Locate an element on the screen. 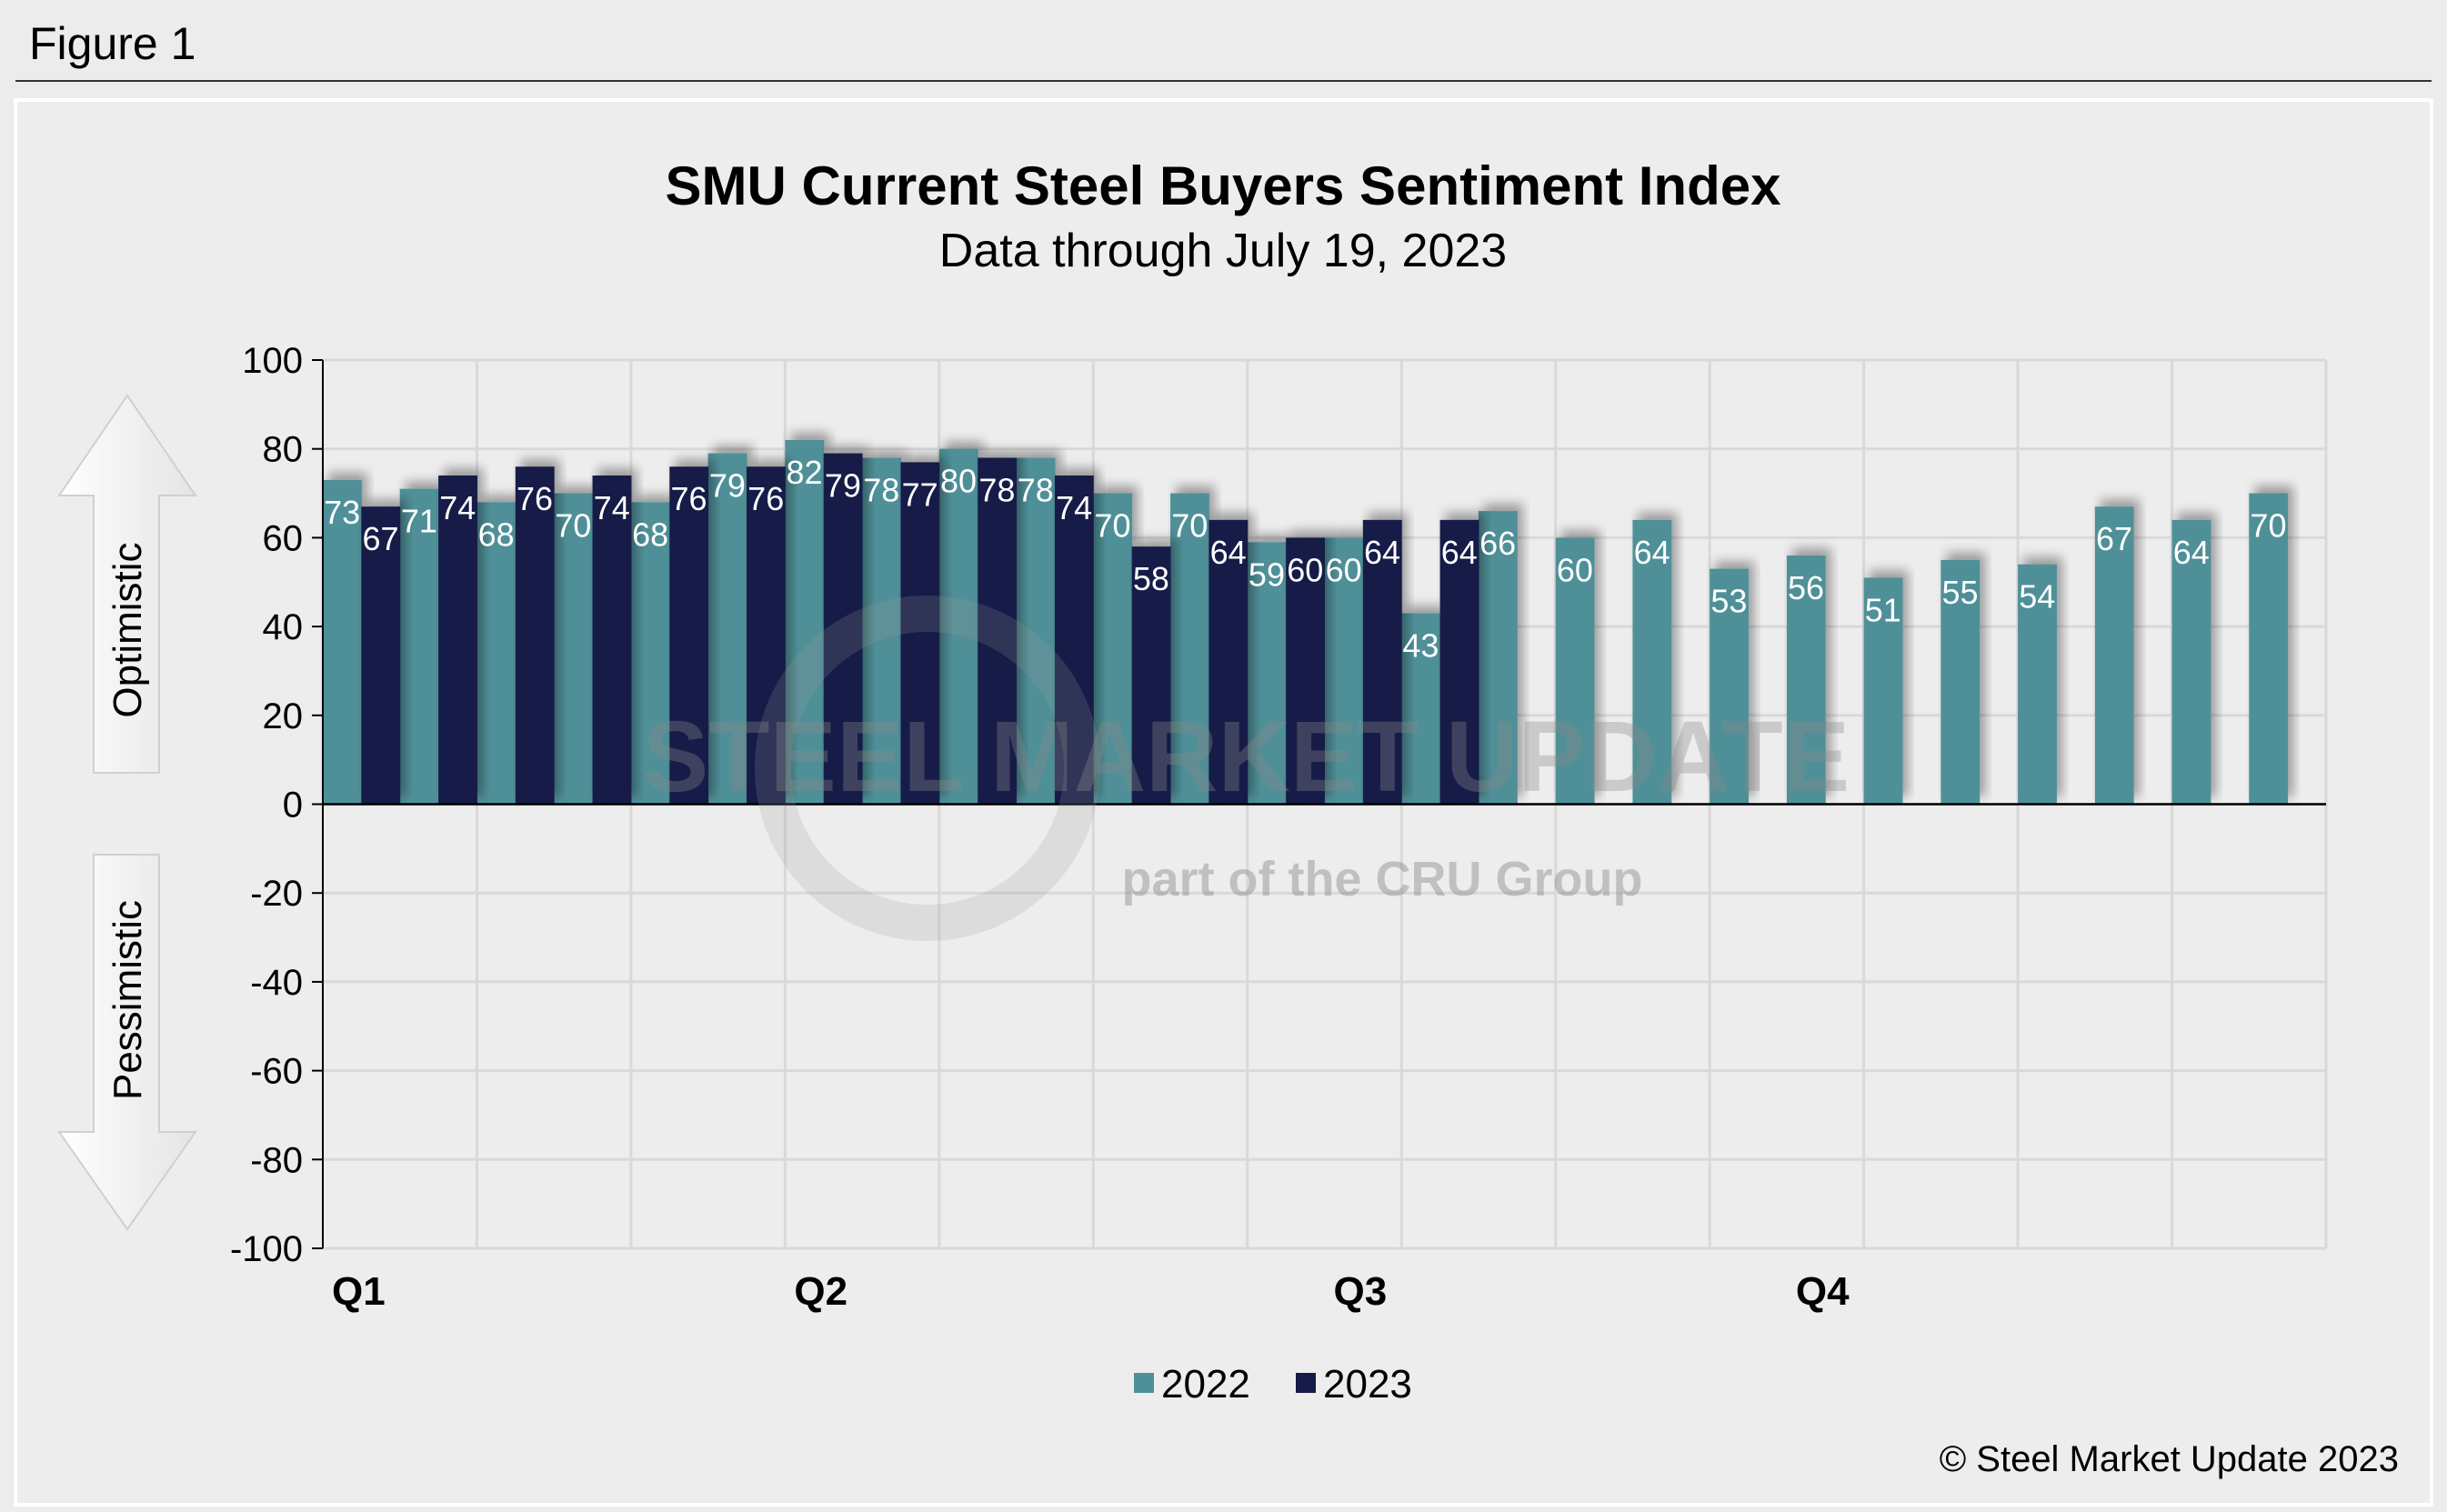 The image size is (2447, 1512). y-tick-label: 0 is located at coordinates (293, 806).